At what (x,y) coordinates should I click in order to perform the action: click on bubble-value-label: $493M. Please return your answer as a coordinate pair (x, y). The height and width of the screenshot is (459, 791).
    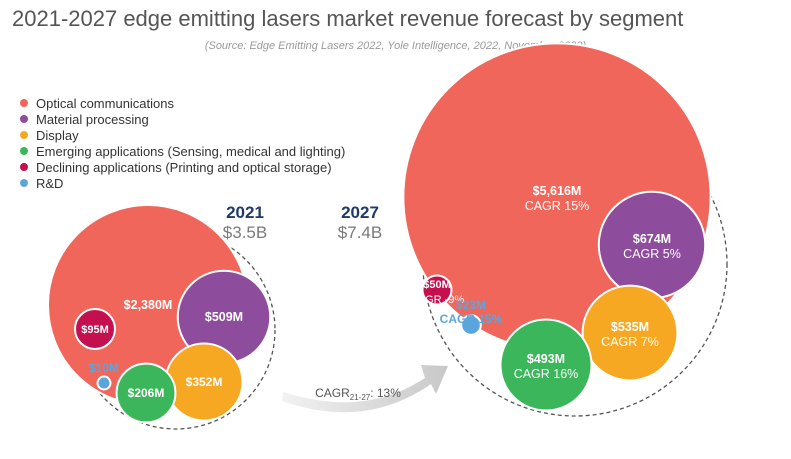
    Looking at the image, I should click on (546, 359).